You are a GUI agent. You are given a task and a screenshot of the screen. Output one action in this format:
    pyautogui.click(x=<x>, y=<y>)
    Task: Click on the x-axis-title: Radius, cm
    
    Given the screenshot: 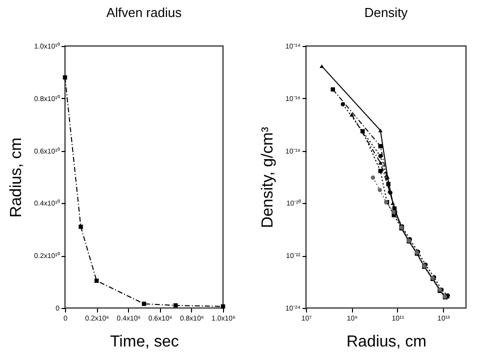 What is the action you would take?
    pyautogui.click(x=386, y=342)
    